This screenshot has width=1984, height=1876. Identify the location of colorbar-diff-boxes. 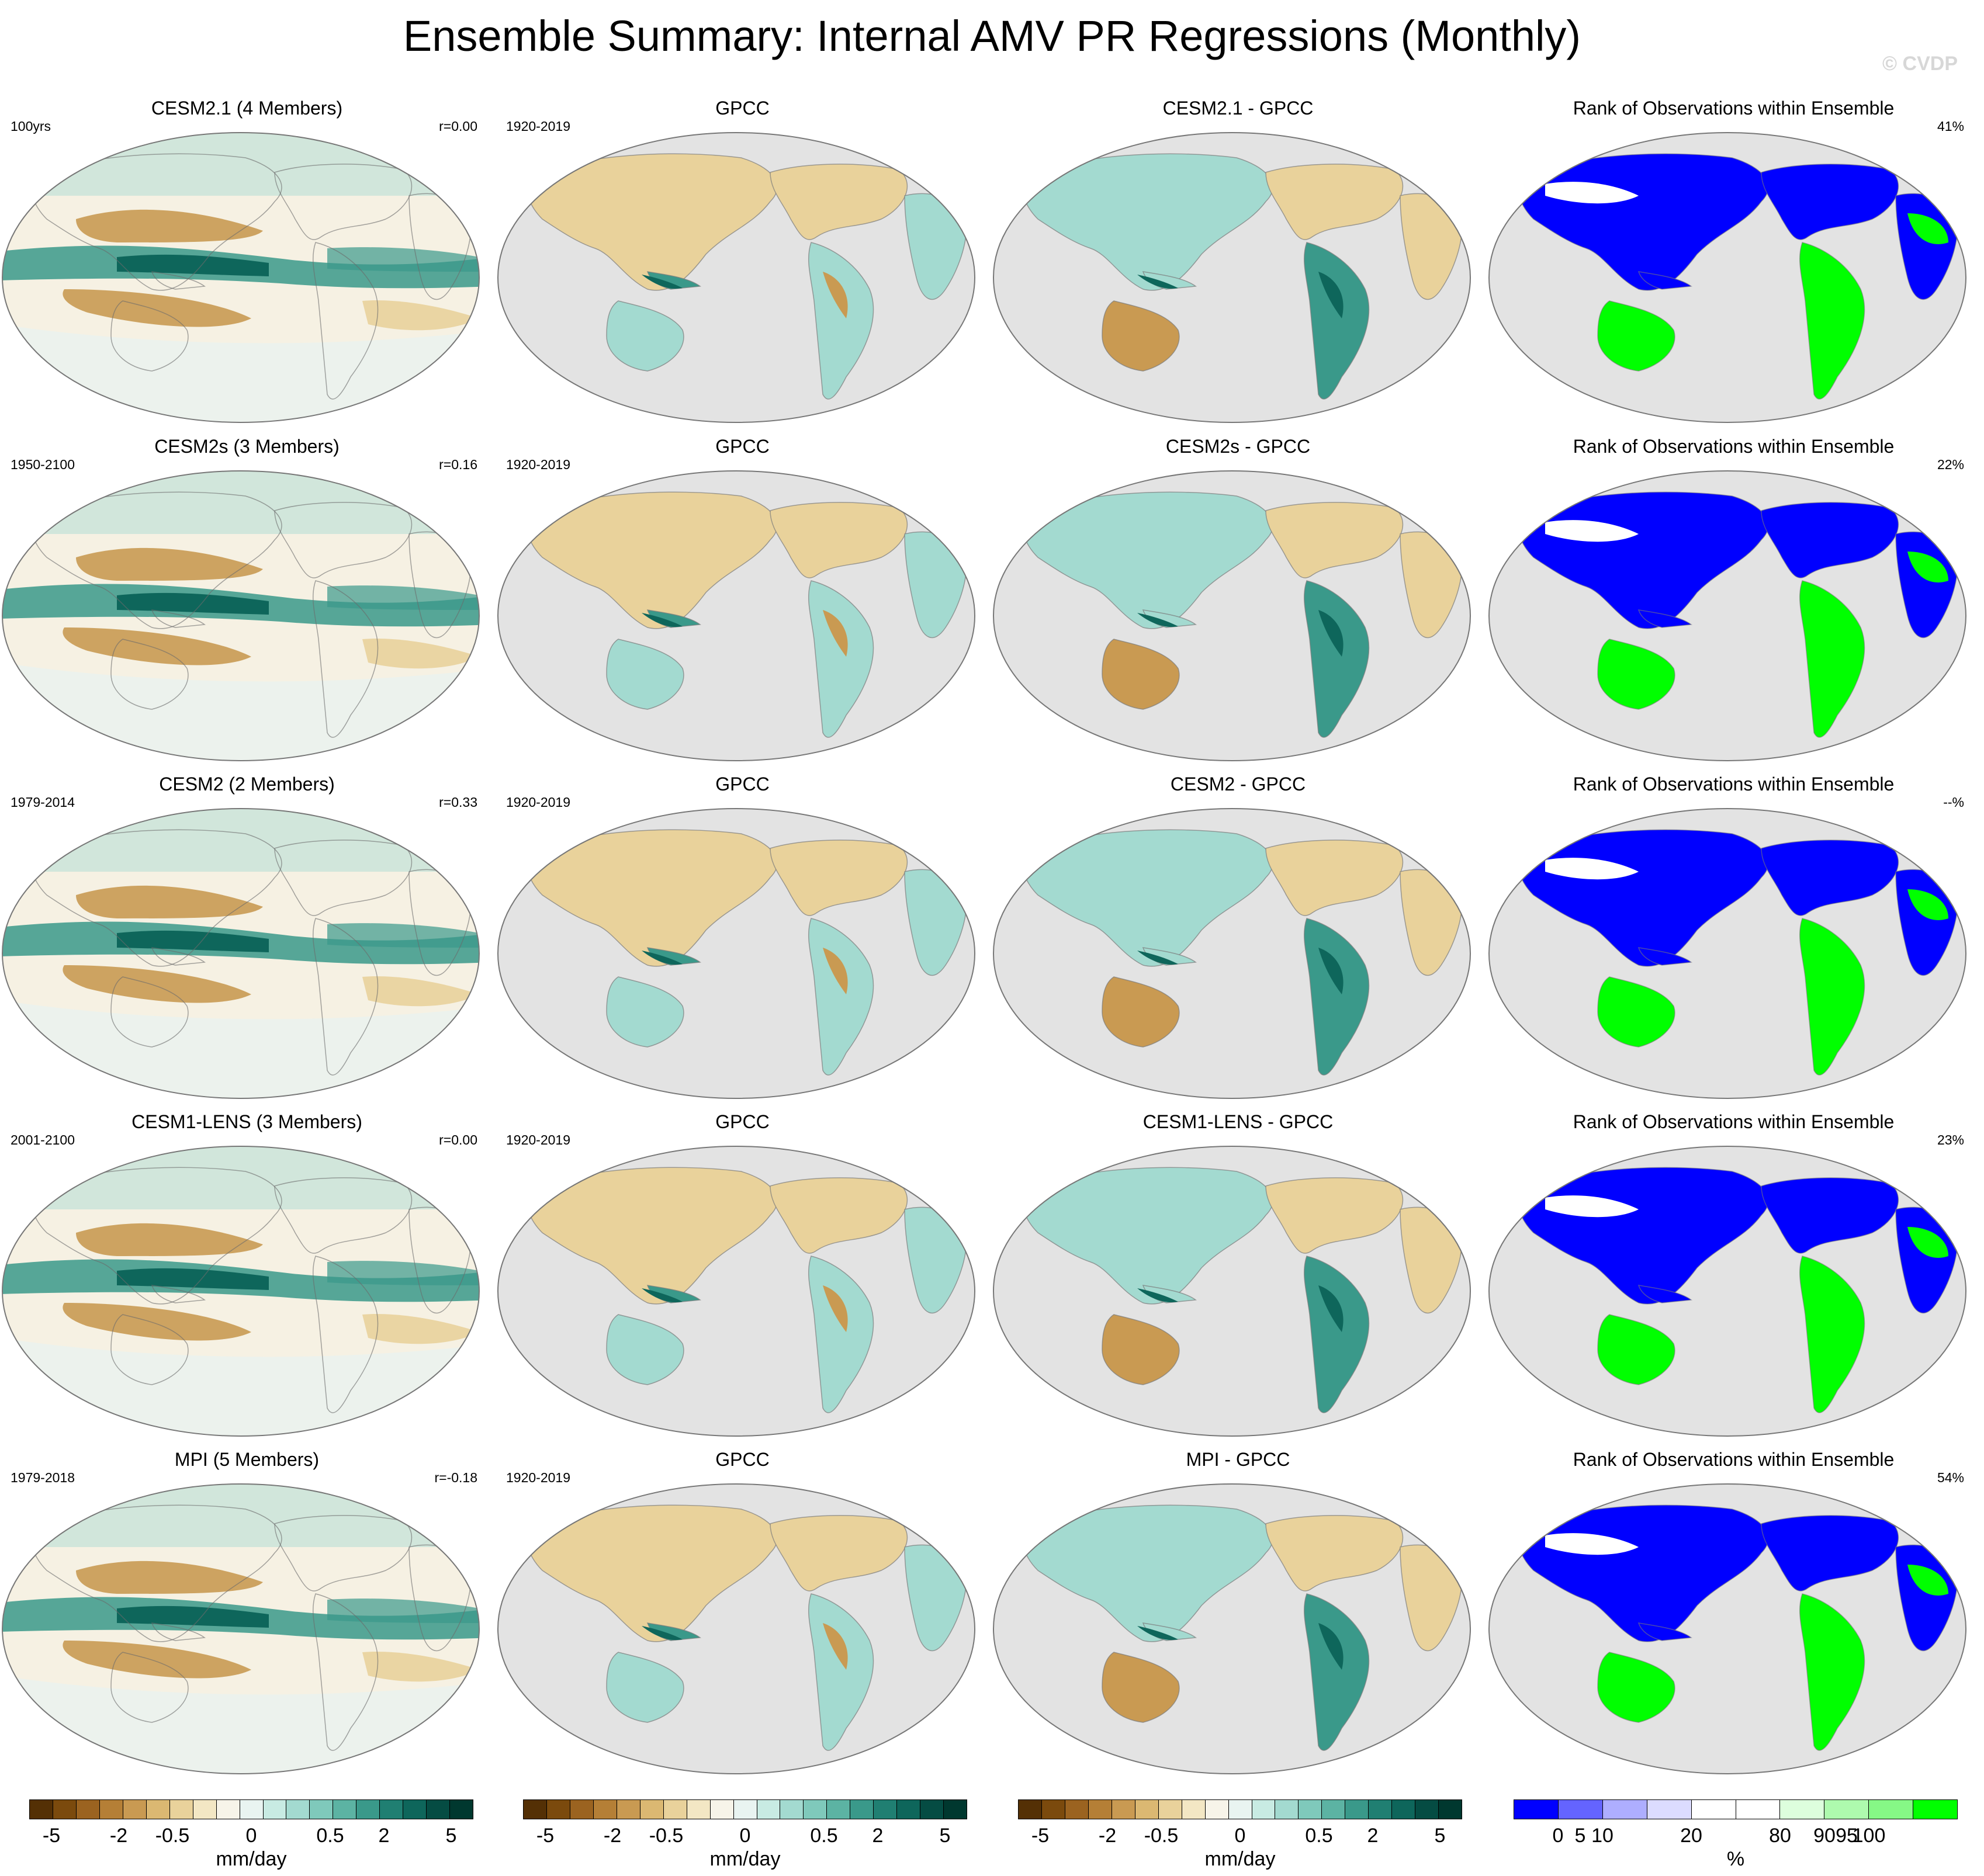
(1240, 1809).